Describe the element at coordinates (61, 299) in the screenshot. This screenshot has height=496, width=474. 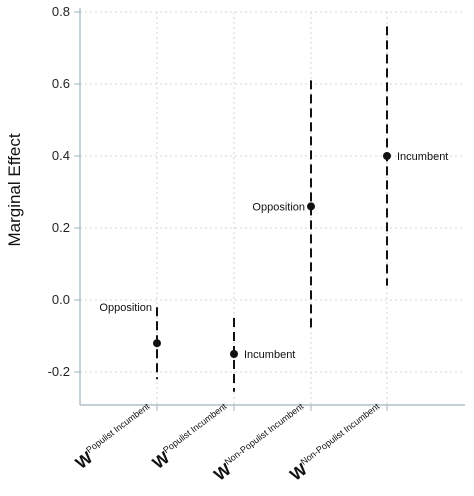
I see `y-tick-label: 0.0` at that location.